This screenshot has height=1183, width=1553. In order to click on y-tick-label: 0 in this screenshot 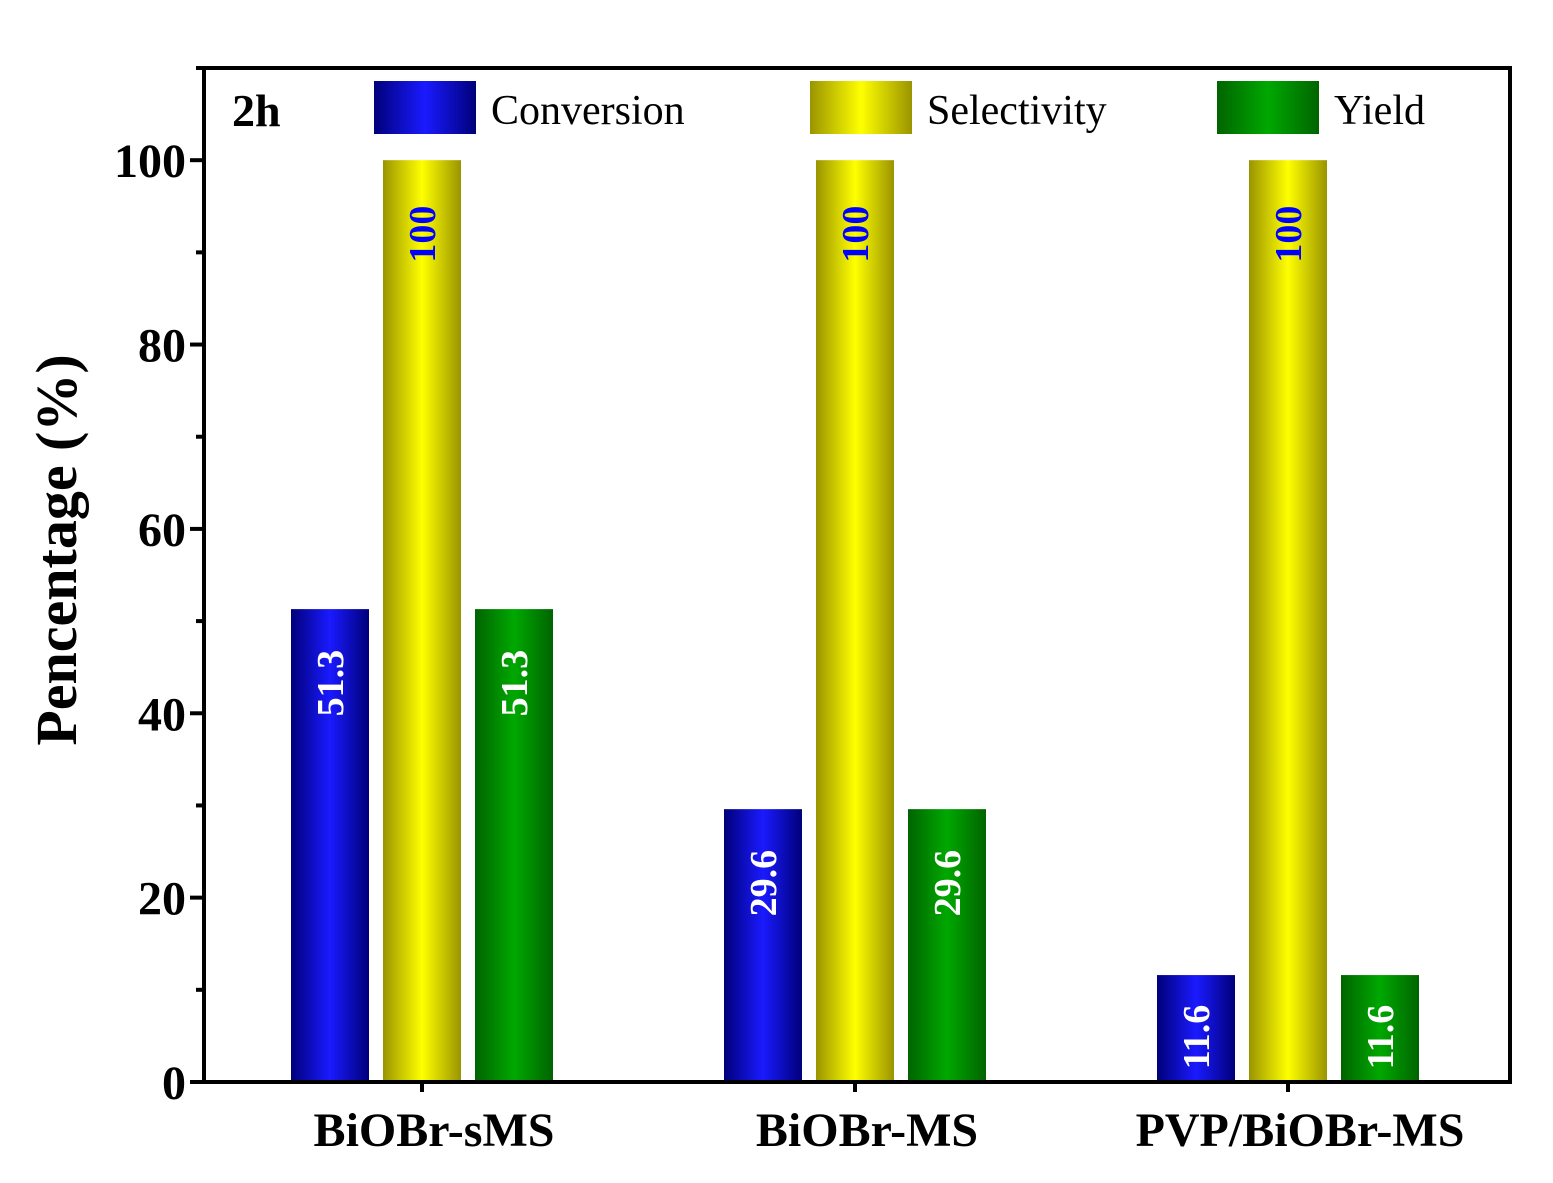, I will do `click(174, 1083)`.